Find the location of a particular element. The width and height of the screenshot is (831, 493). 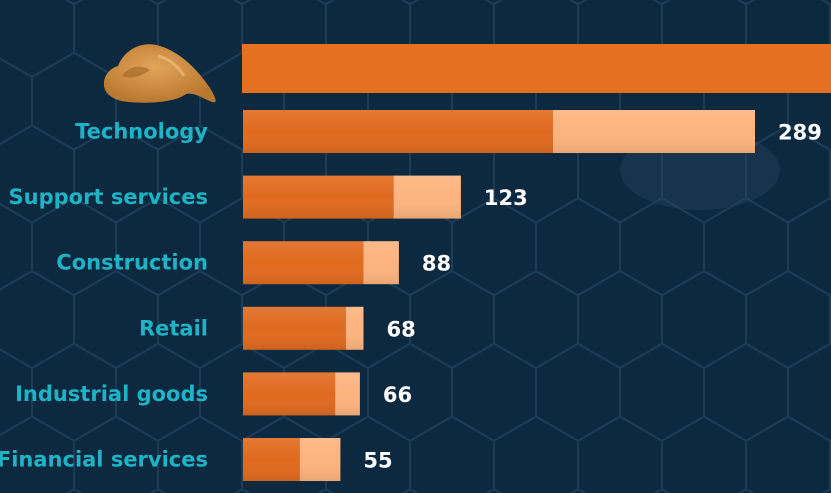

bar-financial-services-shade is located at coordinates (292, 459).